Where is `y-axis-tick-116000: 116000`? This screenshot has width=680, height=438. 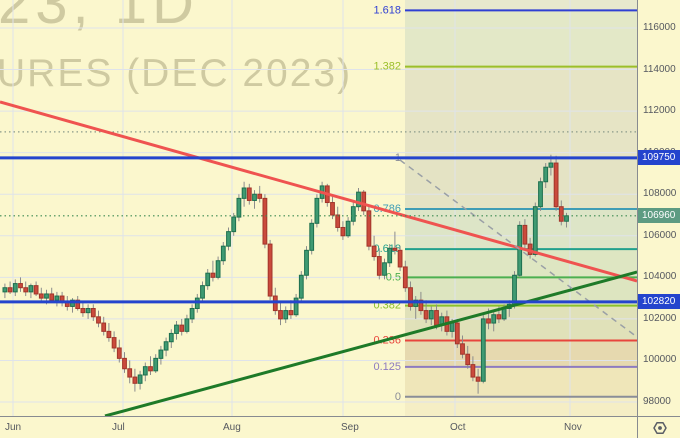
y-axis-tick-116000: 116000 is located at coordinates (659, 27).